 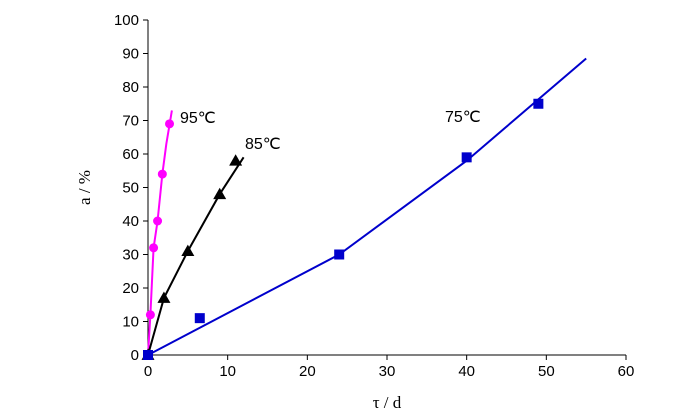 I want to click on x-tick-label: 30, so click(x=387, y=371).